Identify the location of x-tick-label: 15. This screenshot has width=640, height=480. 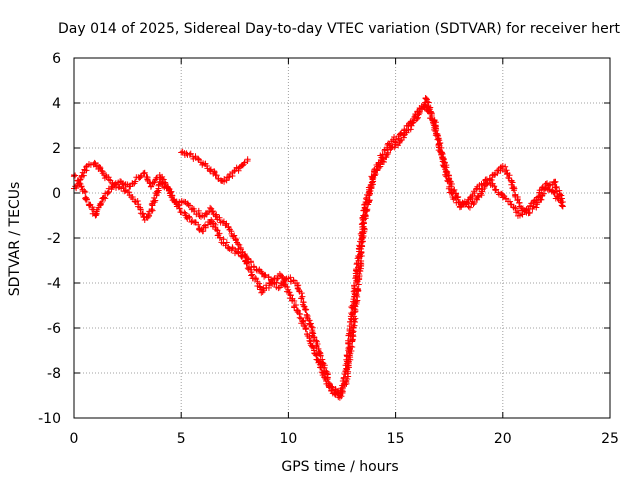
(396, 439).